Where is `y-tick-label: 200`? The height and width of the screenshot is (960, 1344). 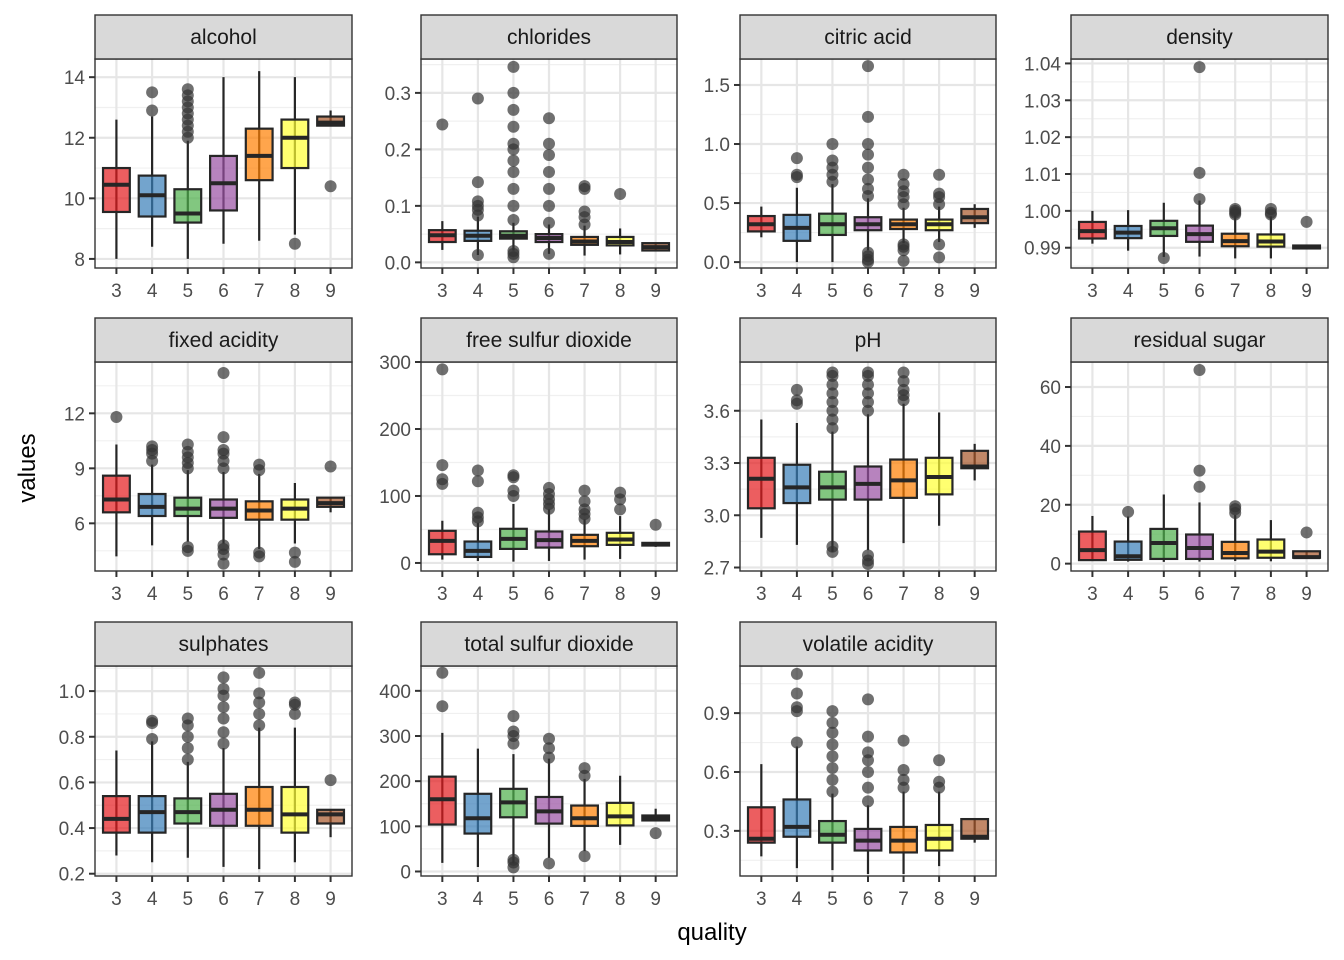
y-tick-label: 200 is located at coordinates (395, 430).